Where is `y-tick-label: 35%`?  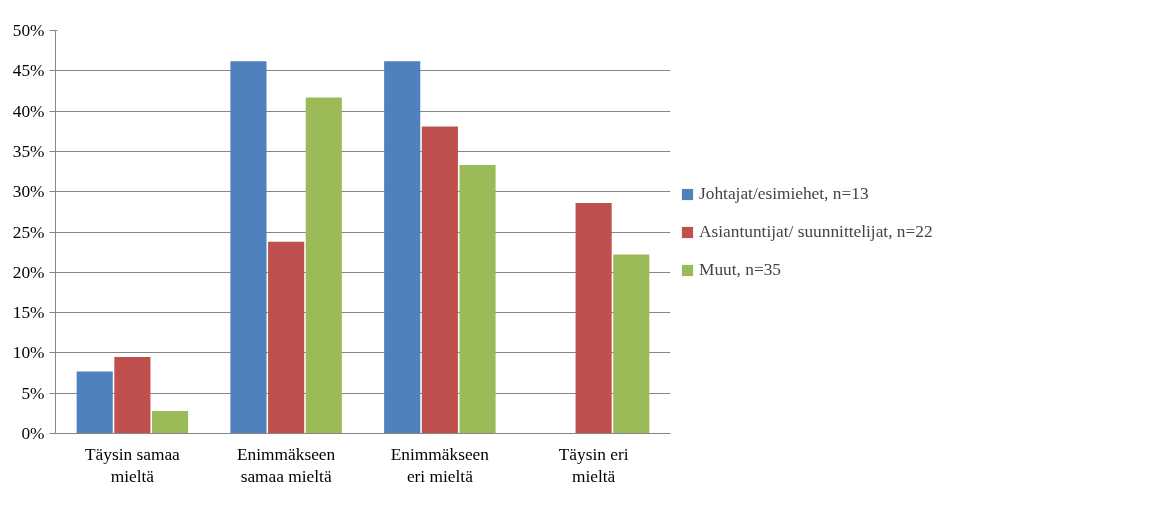
y-tick-label: 35% is located at coordinates (28, 151).